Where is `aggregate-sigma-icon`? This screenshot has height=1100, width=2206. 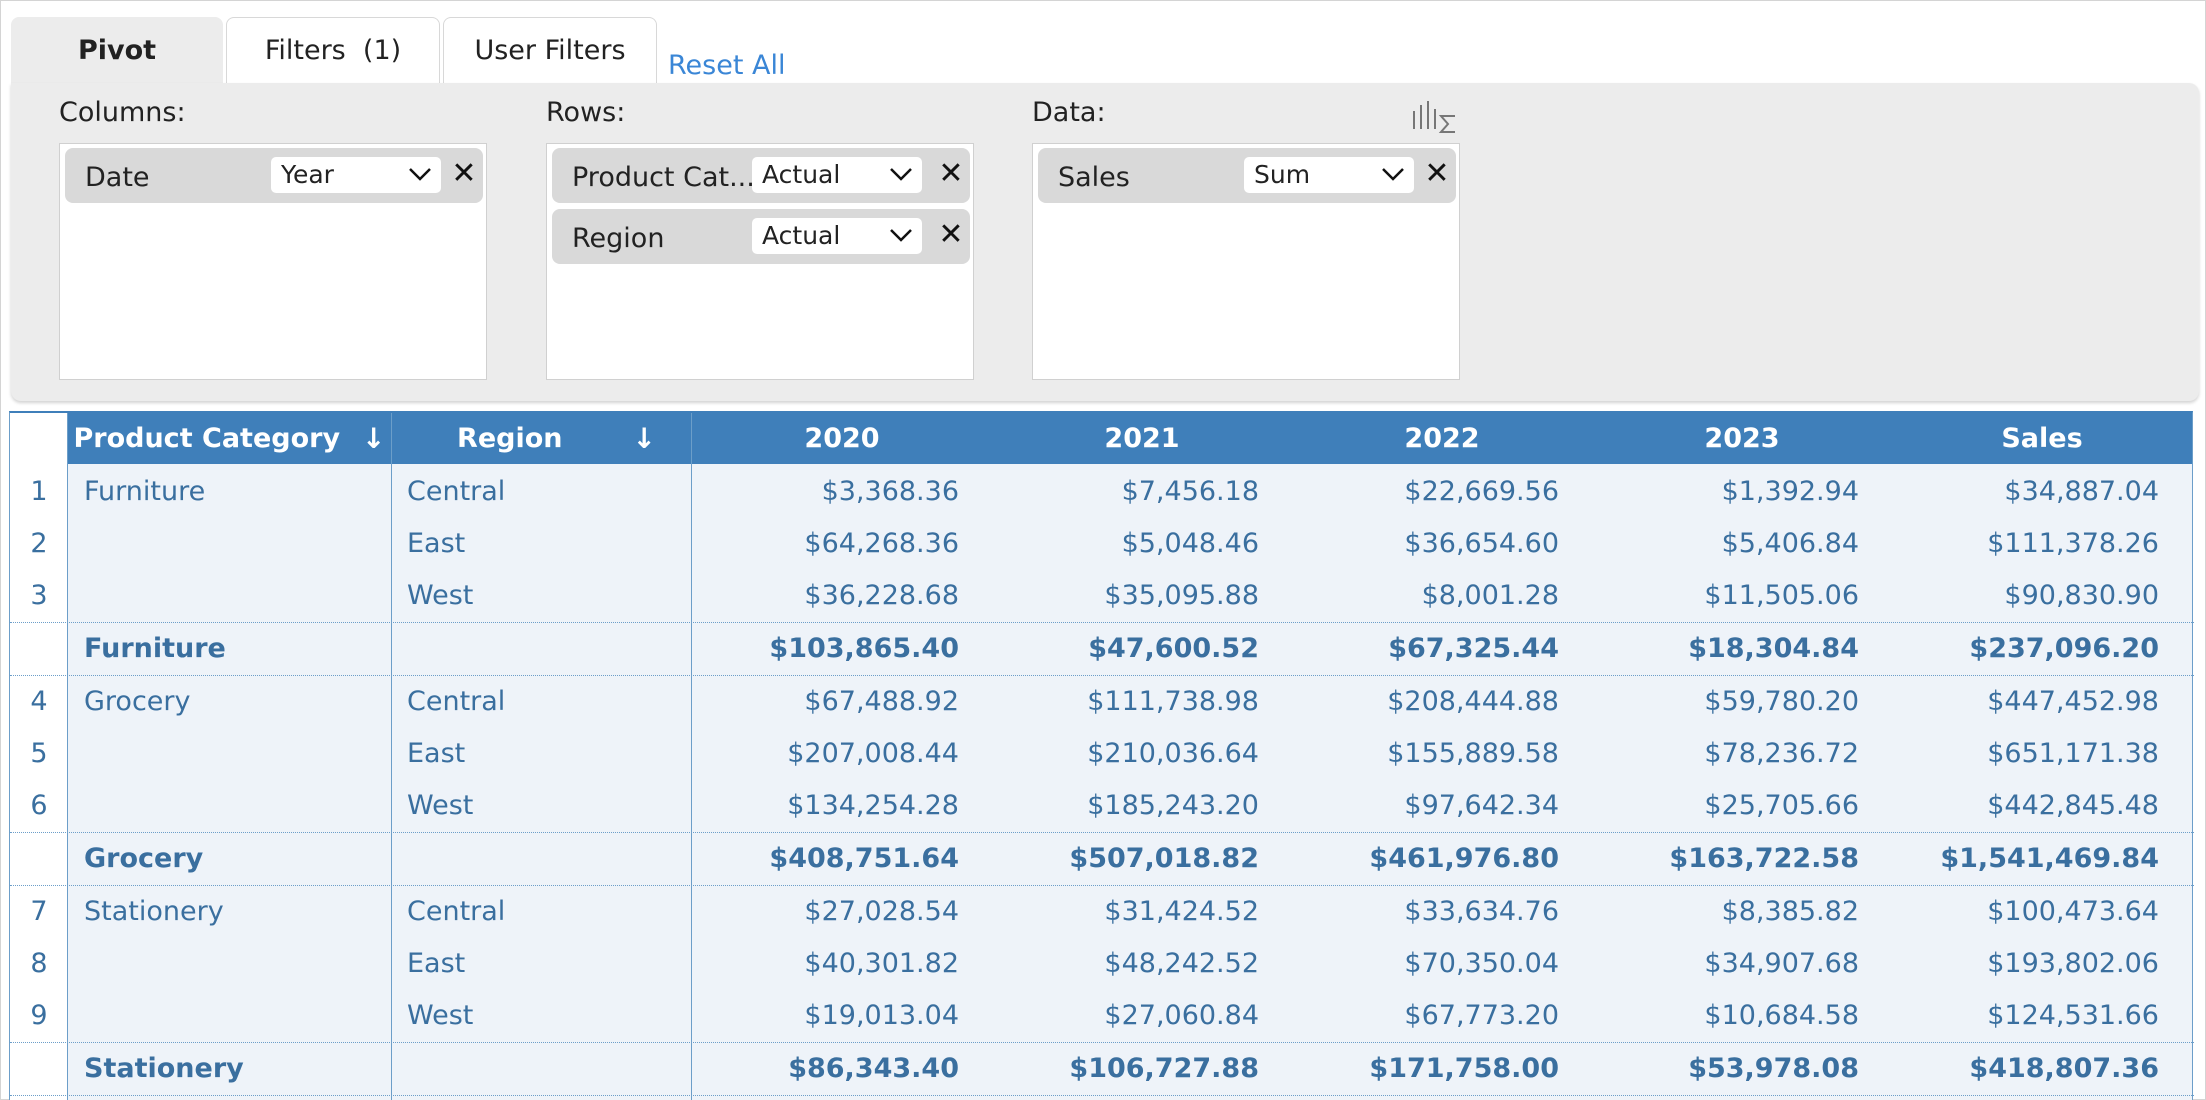 aggregate-sigma-icon is located at coordinates (1435, 117).